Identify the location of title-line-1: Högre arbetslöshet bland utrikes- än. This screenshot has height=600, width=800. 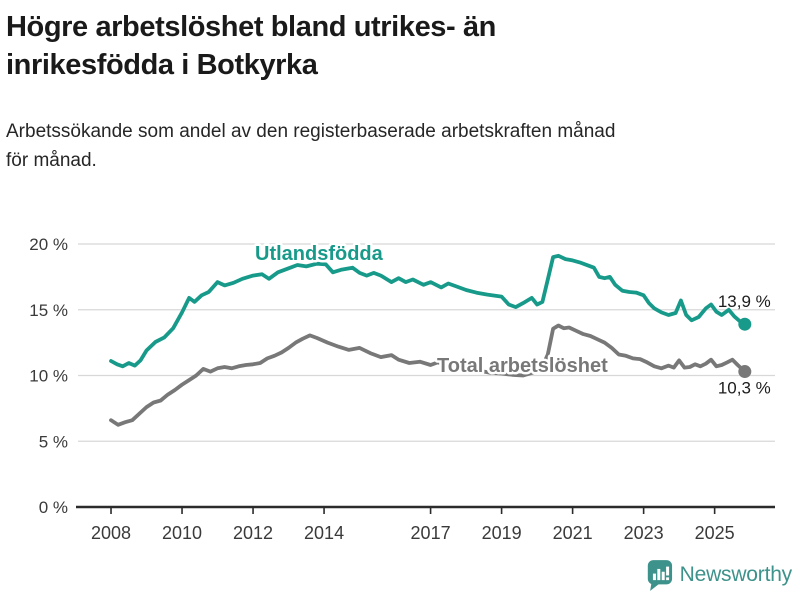
(251, 27).